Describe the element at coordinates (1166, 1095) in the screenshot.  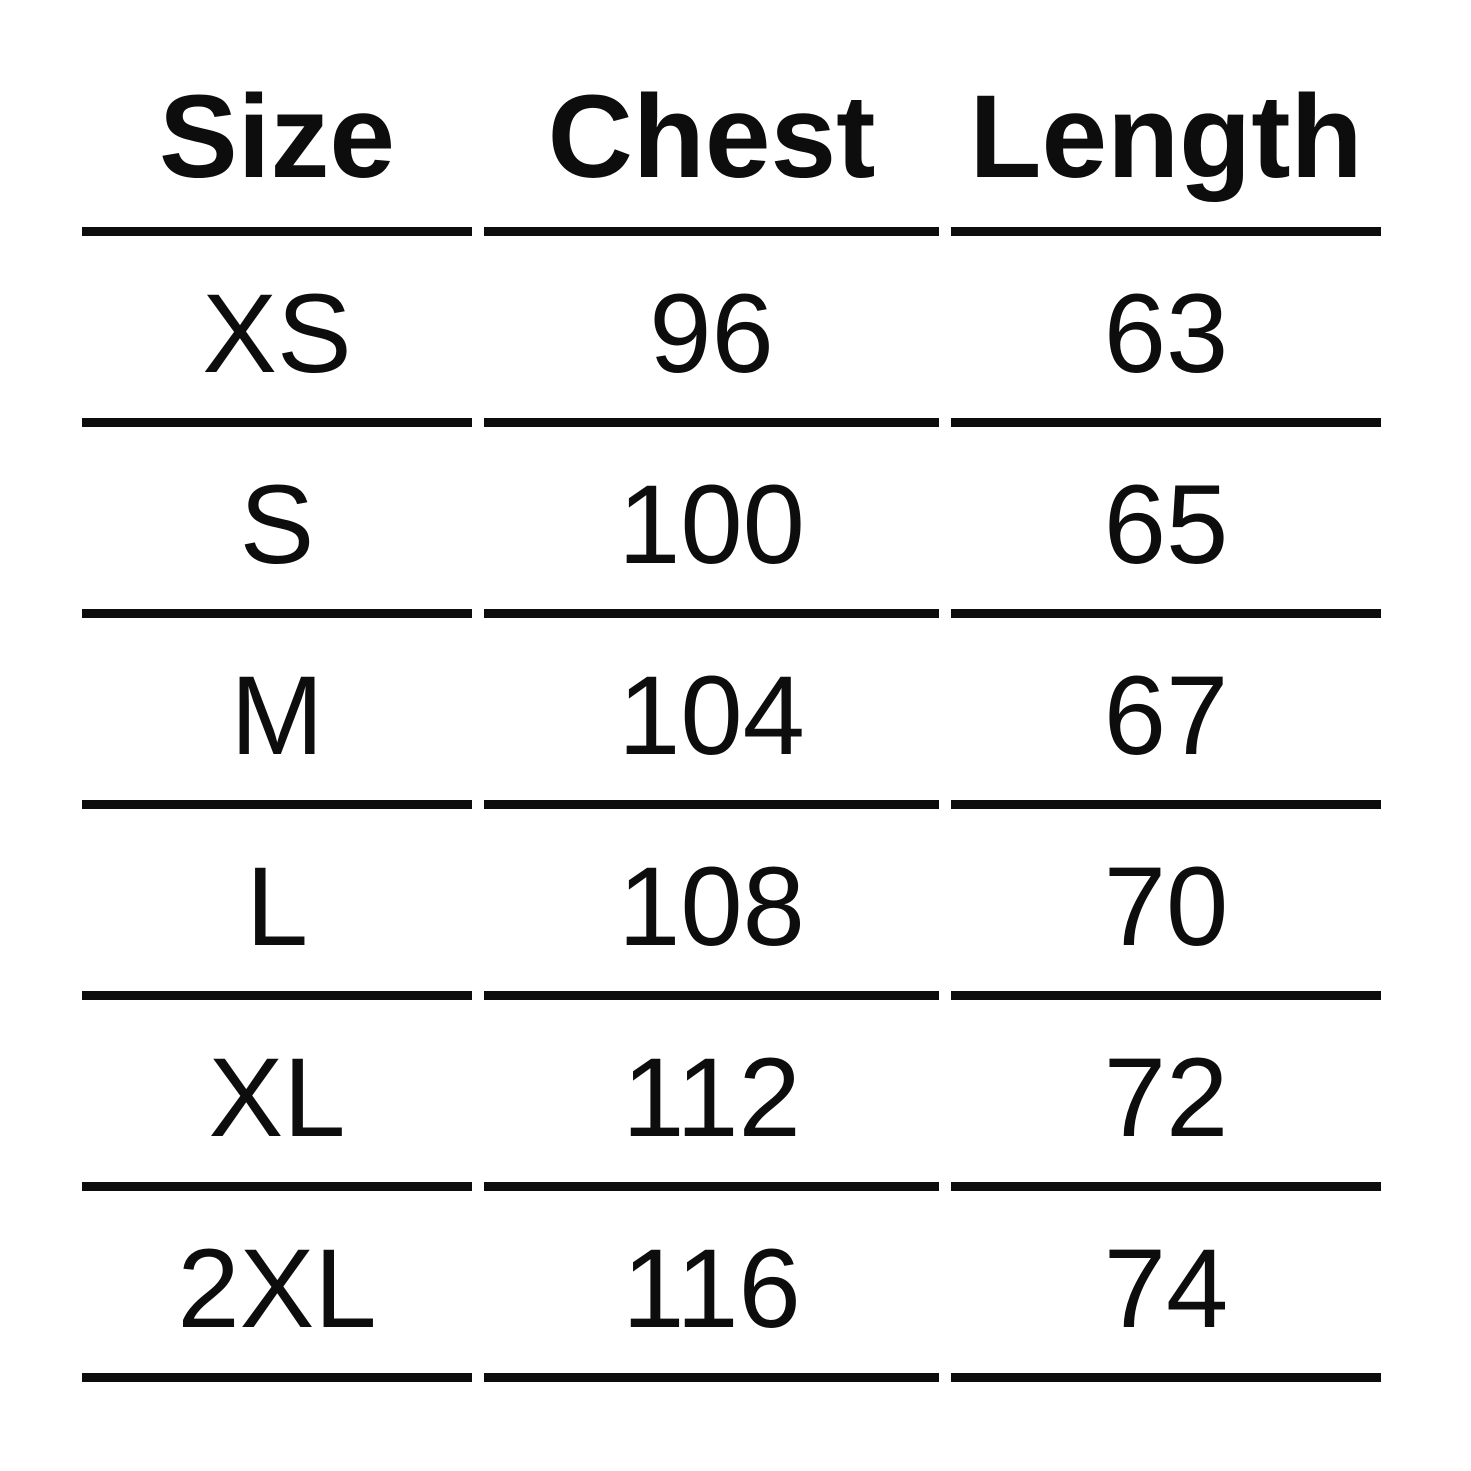
I see `length-cell: 72` at that location.